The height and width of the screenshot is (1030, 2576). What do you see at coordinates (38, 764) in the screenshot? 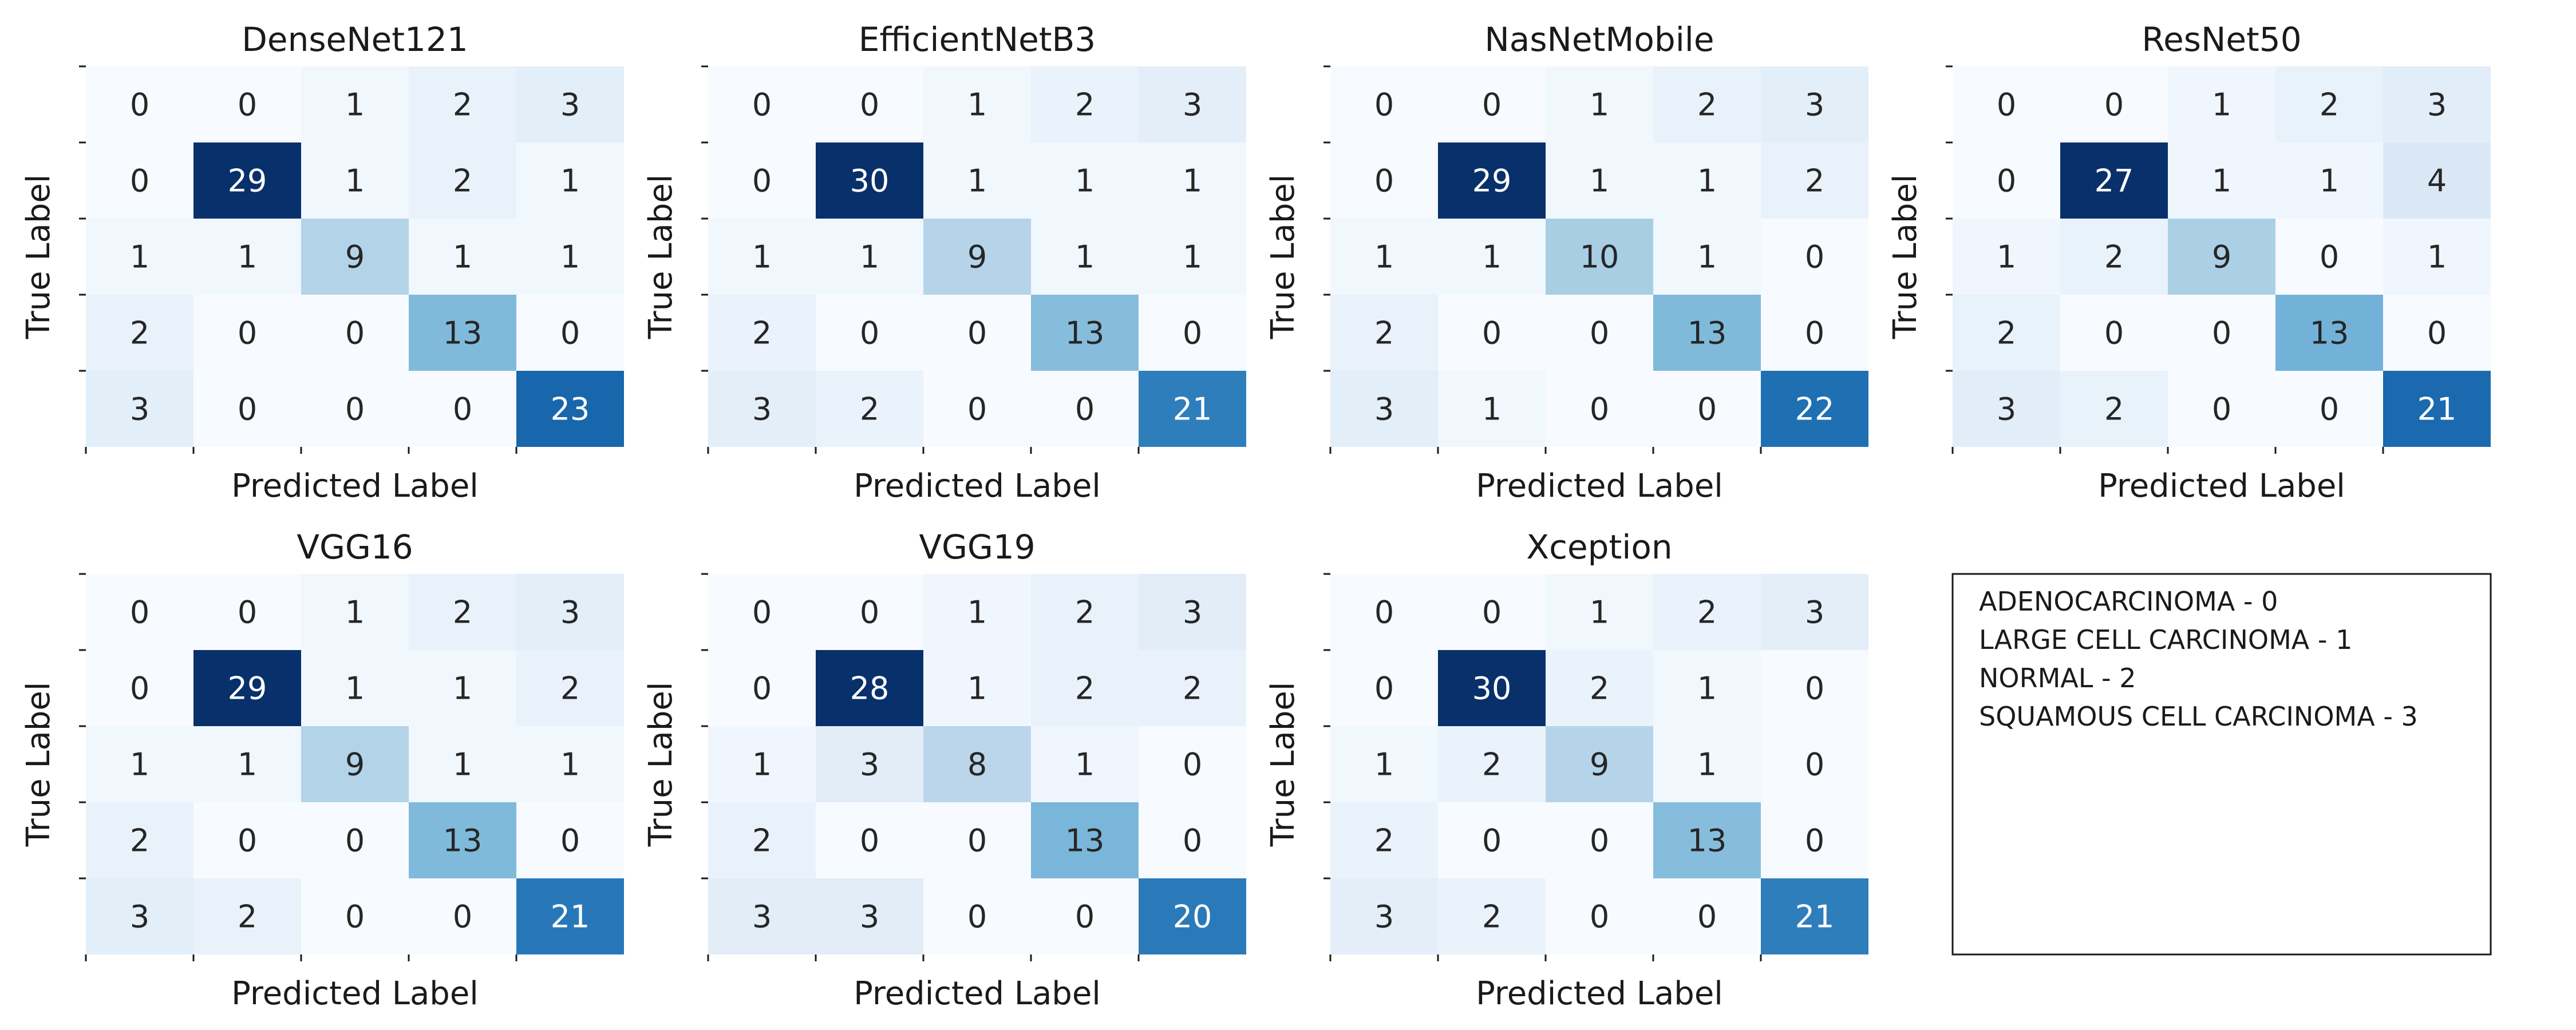
I see `y-axis-label: True Label` at bounding box center [38, 764].